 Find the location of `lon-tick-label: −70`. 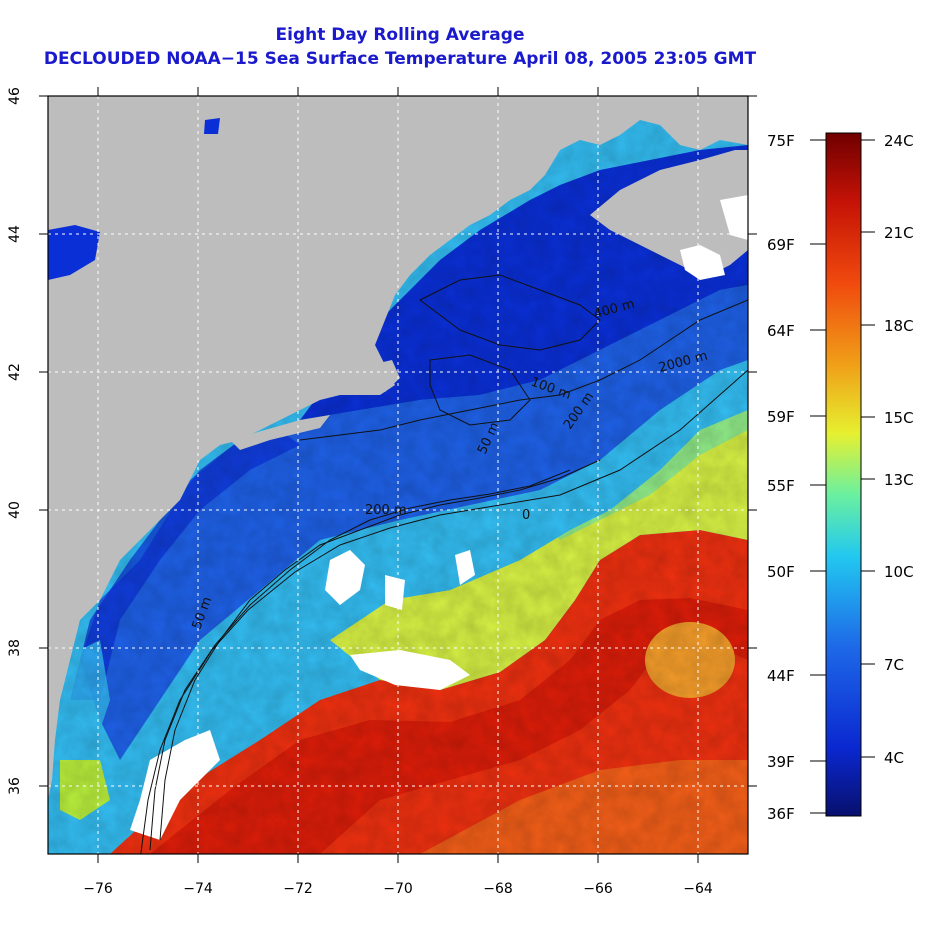

lon-tick-label: −70 is located at coordinates (398, 889).